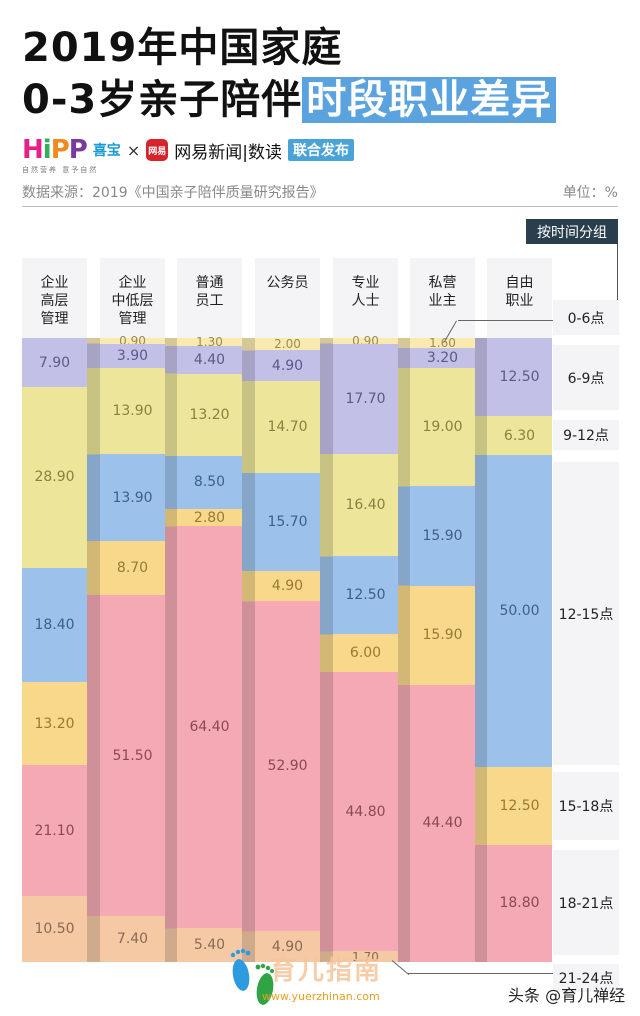 This screenshot has width=640, height=1016. I want to click on segment-value: 15.90, so click(442, 635).